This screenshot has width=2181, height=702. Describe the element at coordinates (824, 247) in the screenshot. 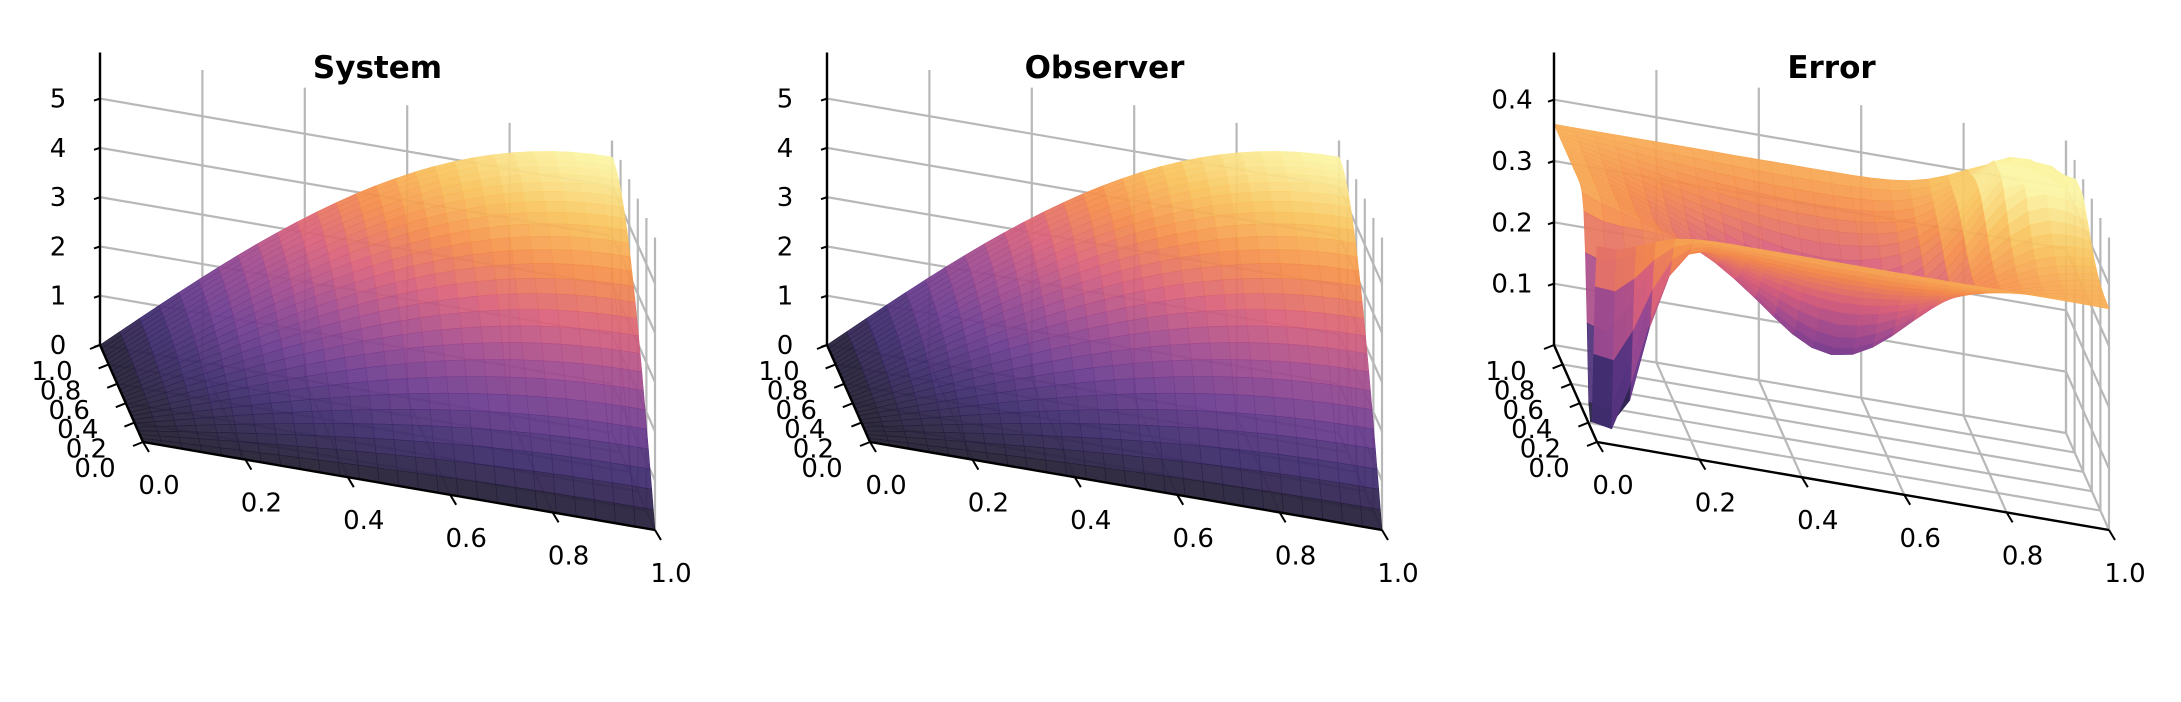

I see `z-tick` at that location.